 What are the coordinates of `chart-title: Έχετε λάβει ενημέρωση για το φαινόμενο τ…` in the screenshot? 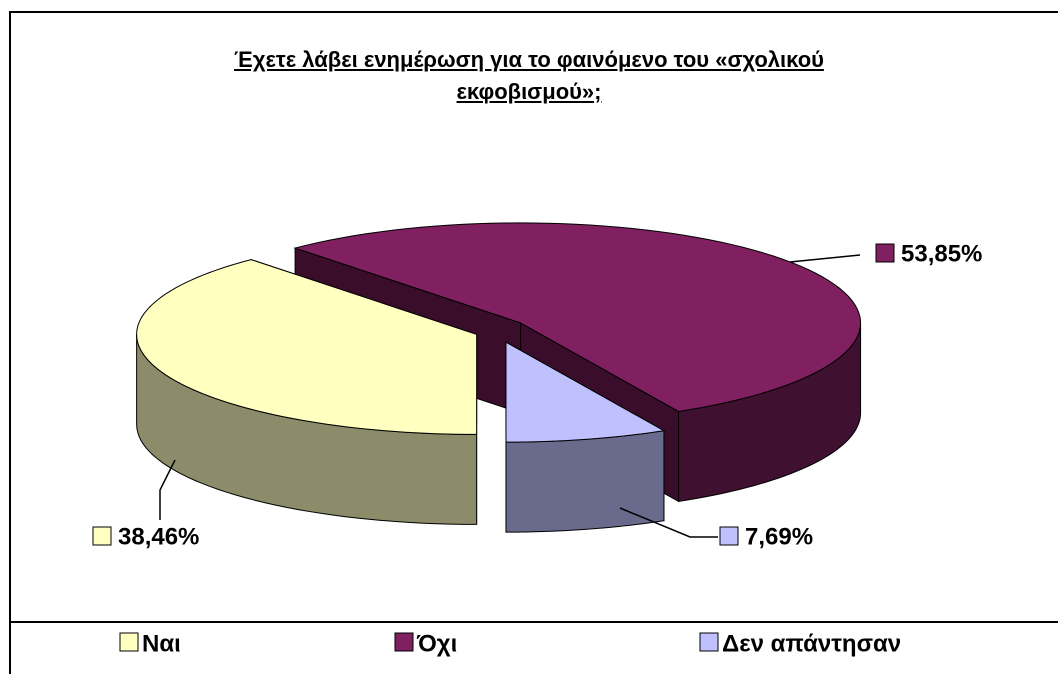 It's located at (529, 75).